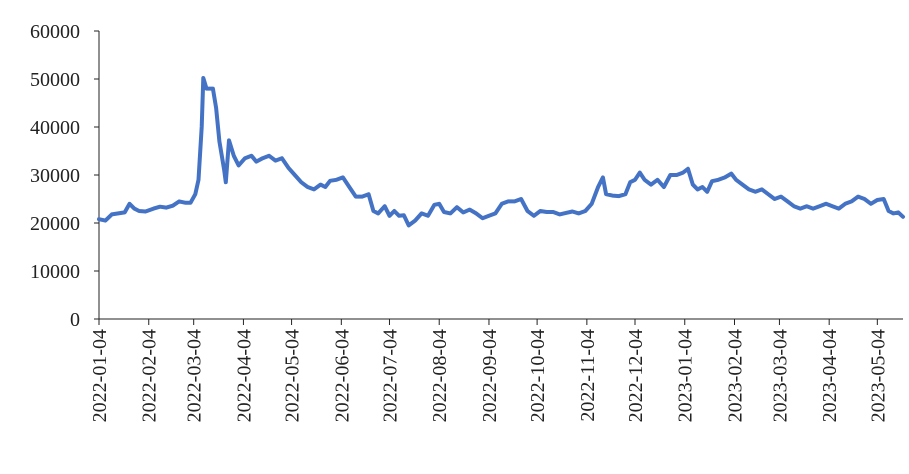 The width and height of the screenshot is (909, 474). Describe the element at coordinates (293, 375) in the screenshot. I see `x-tick-label: 2022-05-04` at that location.